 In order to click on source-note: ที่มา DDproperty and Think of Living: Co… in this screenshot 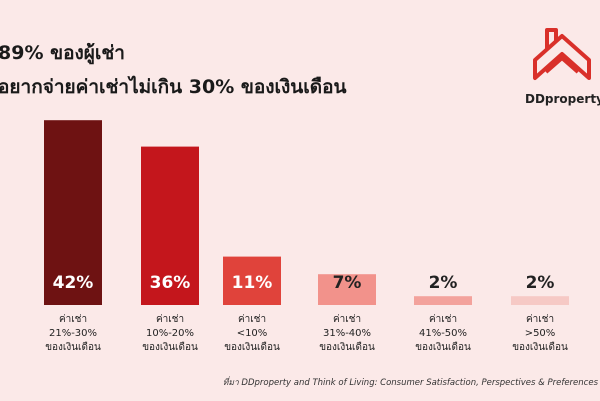, I will do `click(410, 383)`.